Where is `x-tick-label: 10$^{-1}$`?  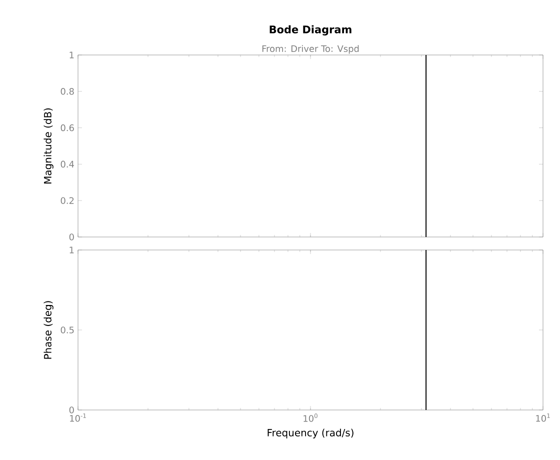 x-tick-label: 10$^{-1}$ is located at coordinates (78, 418).